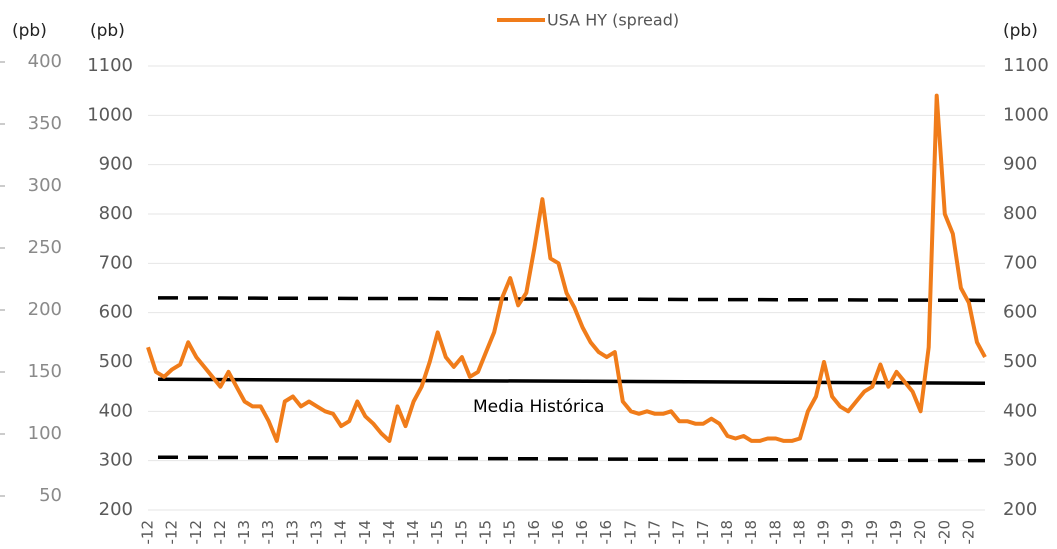  I want to click on y2-tick-label: 200, so click(1020, 509).